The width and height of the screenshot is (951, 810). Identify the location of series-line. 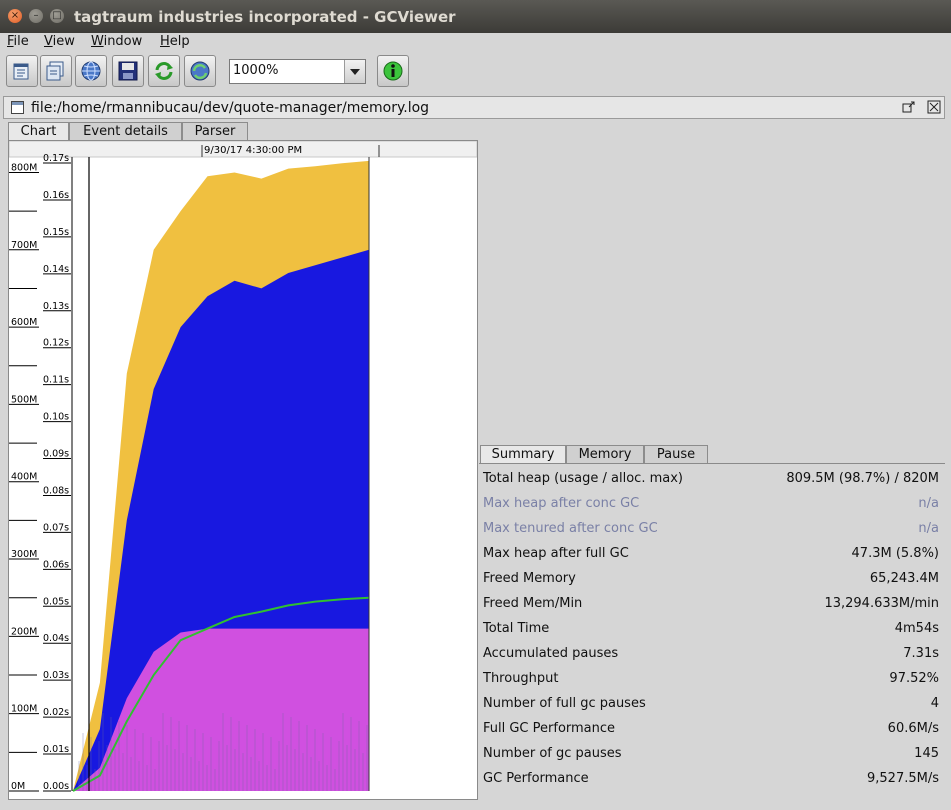
(221, 694).